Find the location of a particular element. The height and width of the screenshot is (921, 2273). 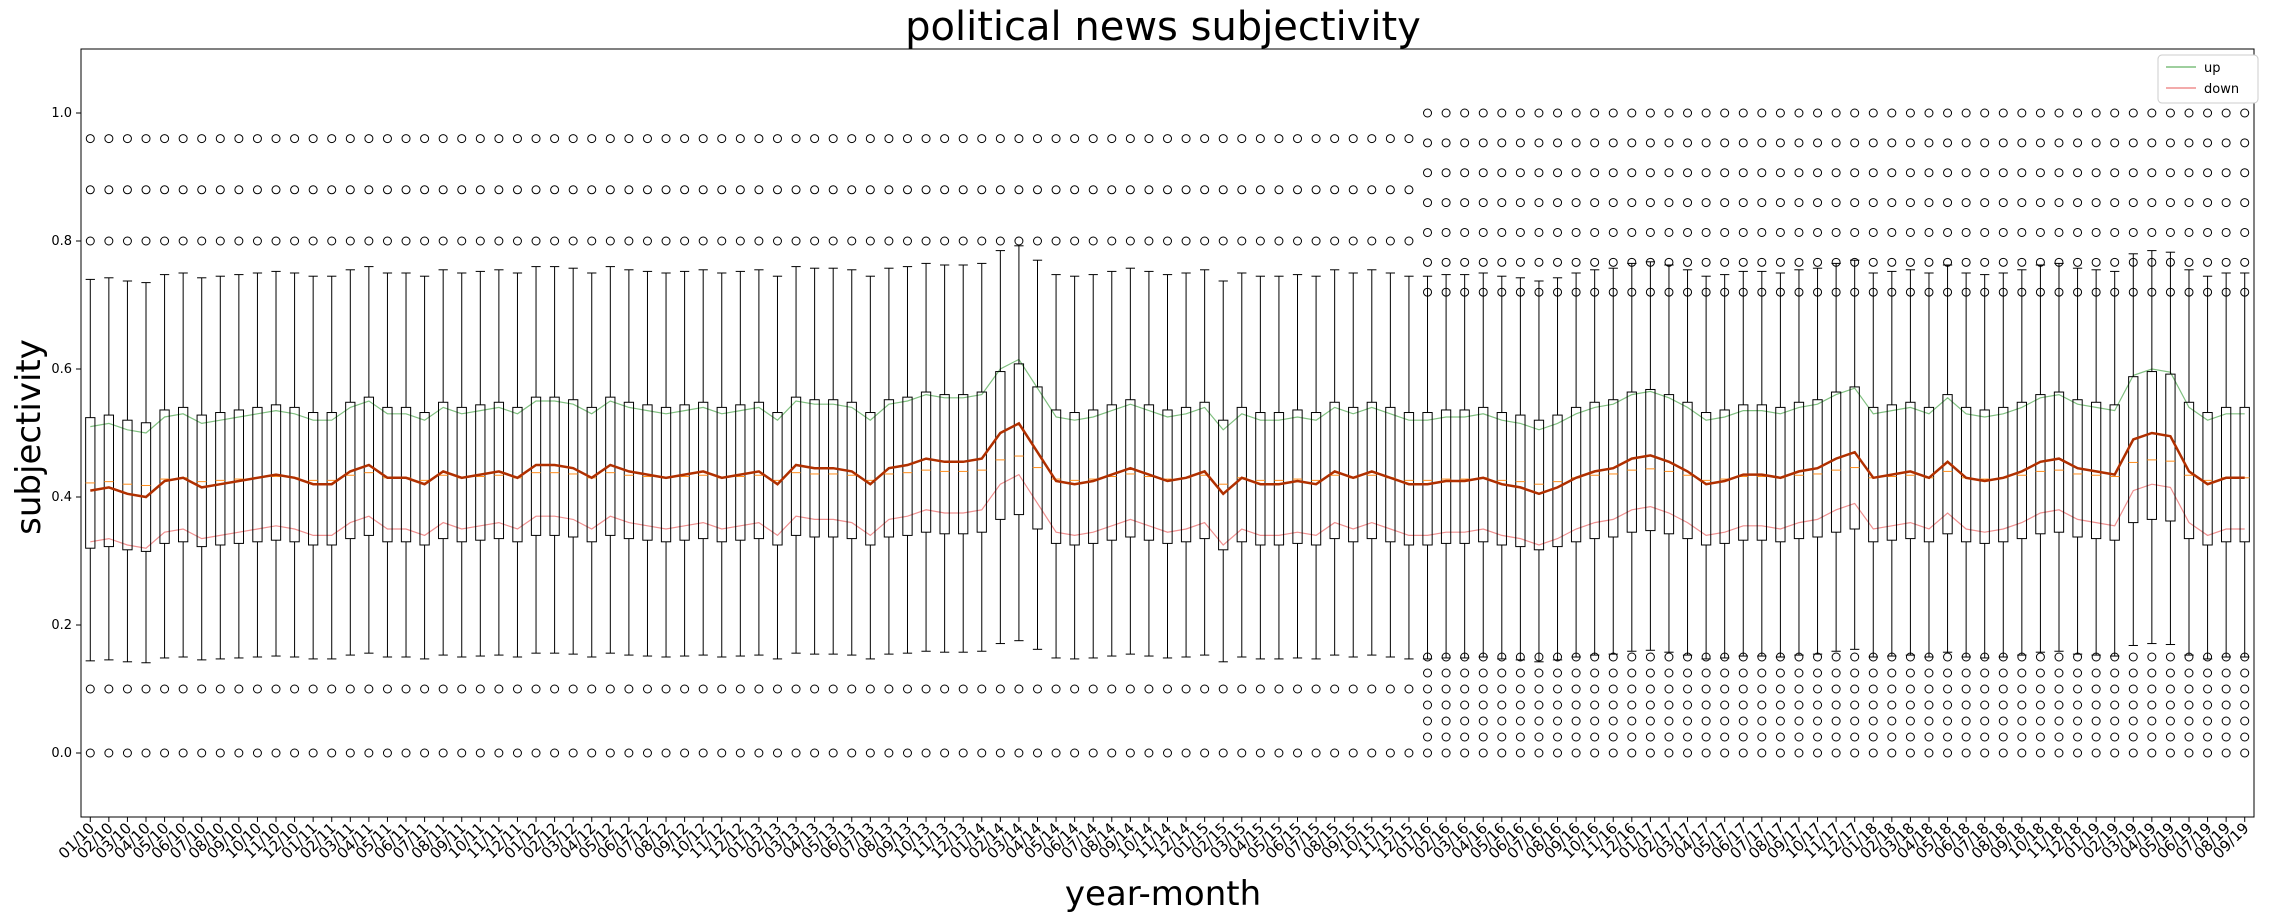

y-axis: 0.0 0.2 0.4 0.6 0.8 1.0 is located at coordinates (66, 433).